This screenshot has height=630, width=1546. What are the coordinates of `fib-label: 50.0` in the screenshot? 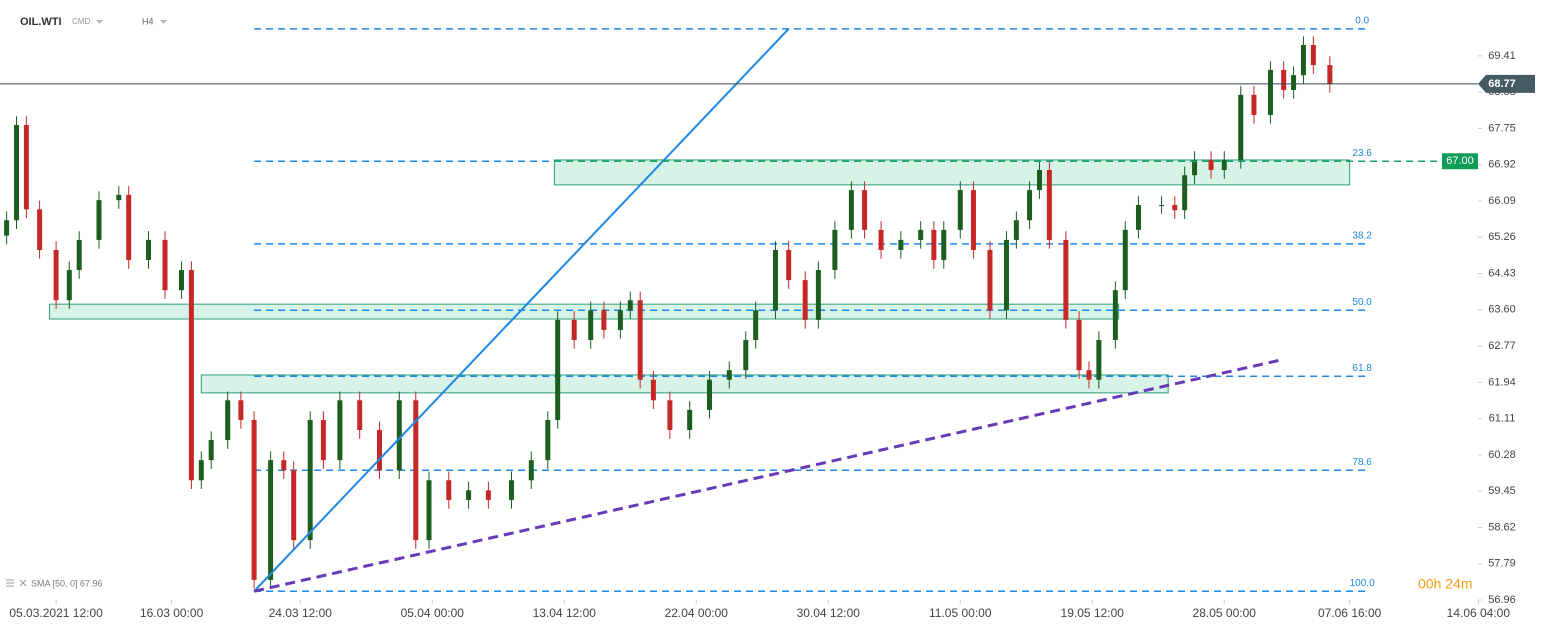 It's located at (1362, 302).